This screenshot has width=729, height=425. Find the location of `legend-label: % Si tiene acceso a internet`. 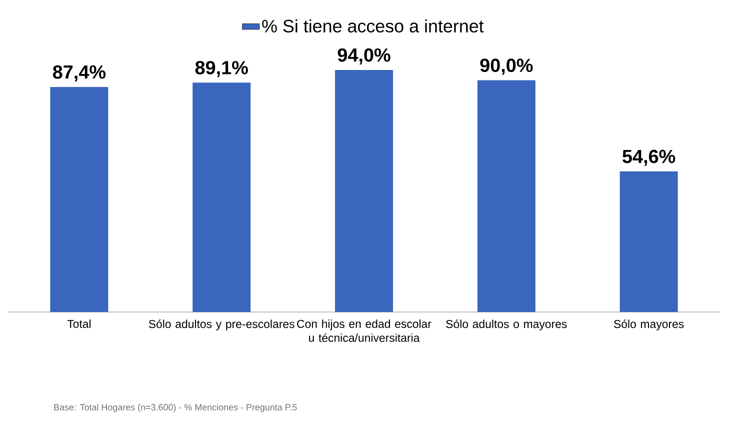

legend-label: % Si tiene acceso a internet is located at coordinates (373, 25).